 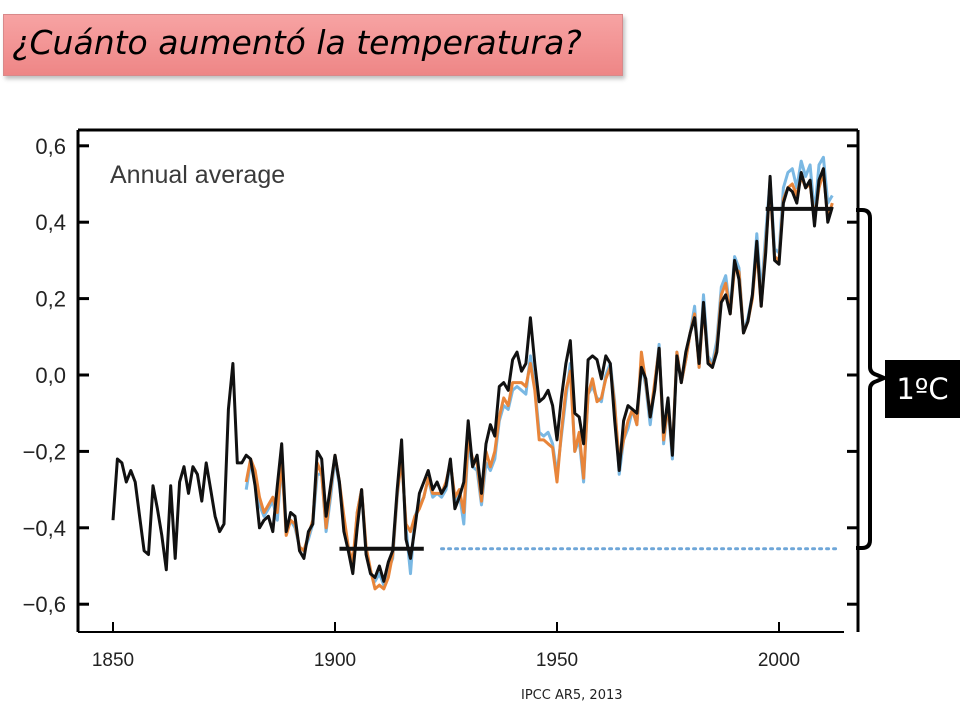 I want to click on y-tick-label: −0,6, so click(x=44, y=604).